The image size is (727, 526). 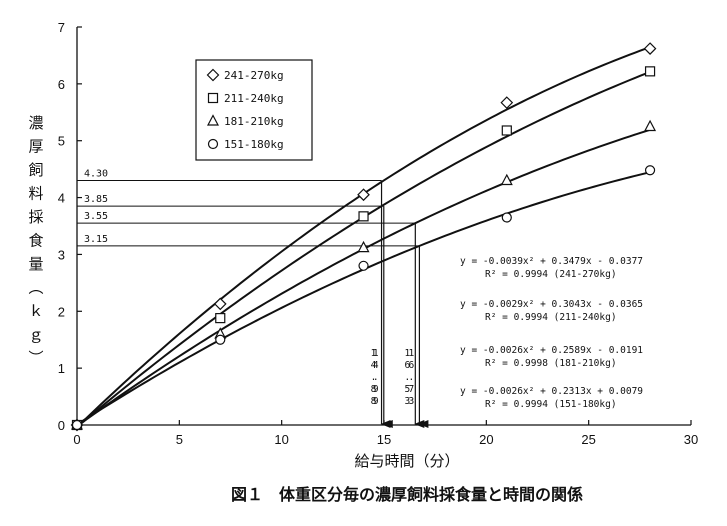 What do you see at coordinates (61, 311) in the screenshot?
I see `y-tick-label: 2` at bounding box center [61, 311].